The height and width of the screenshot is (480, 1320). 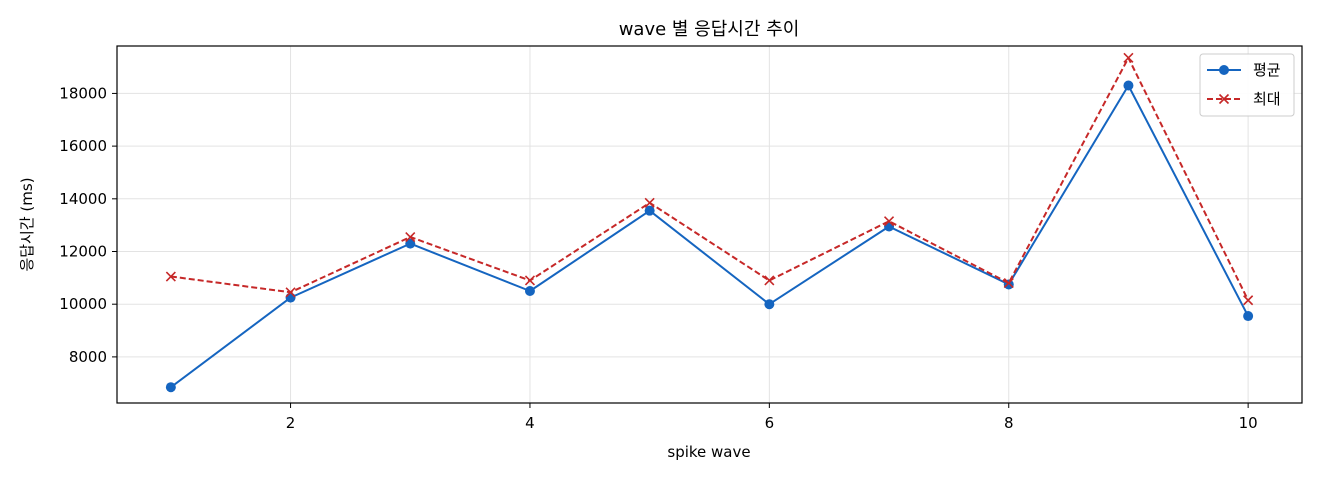 What do you see at coordinates (770, 423) in the screenshot?
I see `x-tick-label: 6` at bounding box center [770, 423].